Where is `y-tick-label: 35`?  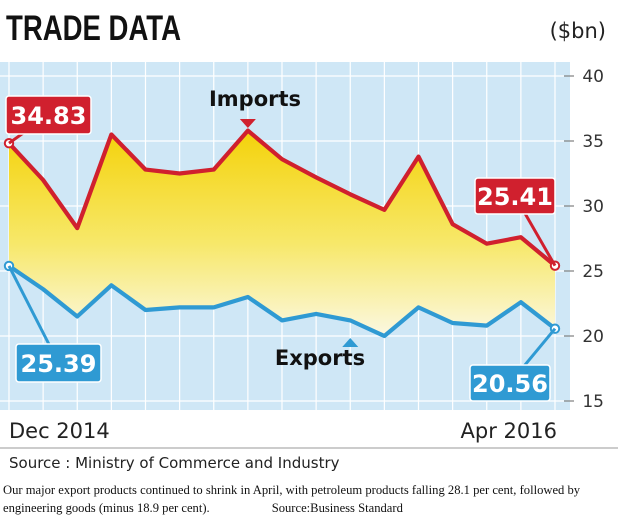
y-tick-label: 35 is located at coordinates (593, 142).